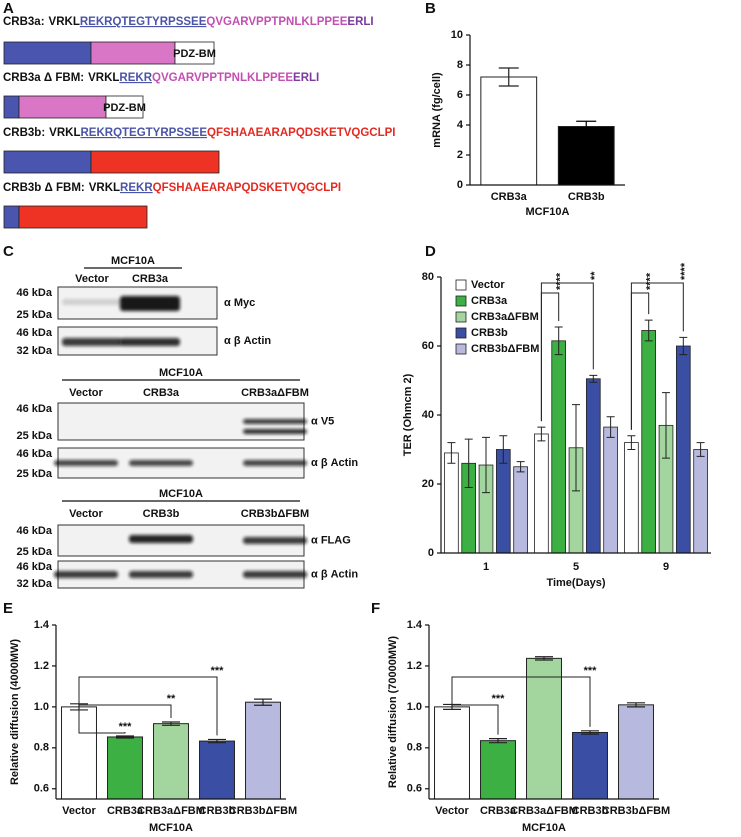 The height and width of the screenshot is (837, 741). What do you see at coordinates (460, 65) in the screenshot?
I see `y-tick-label: 8` at bounding box center [460, 65].